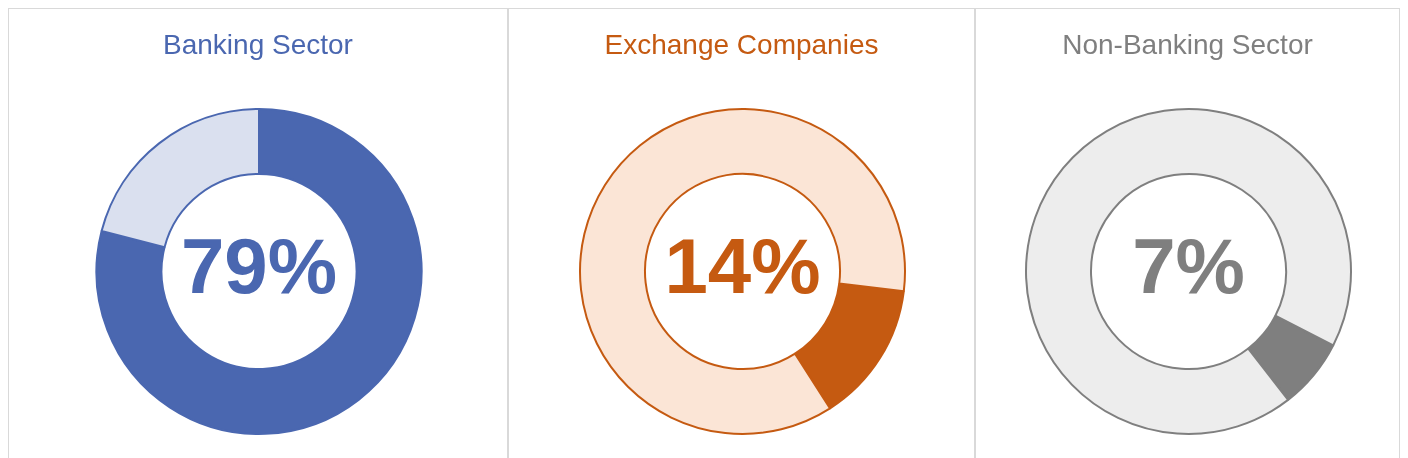 This screenshot has width=1408, height=458. I want to click on text: 14%, so click(742, 266).